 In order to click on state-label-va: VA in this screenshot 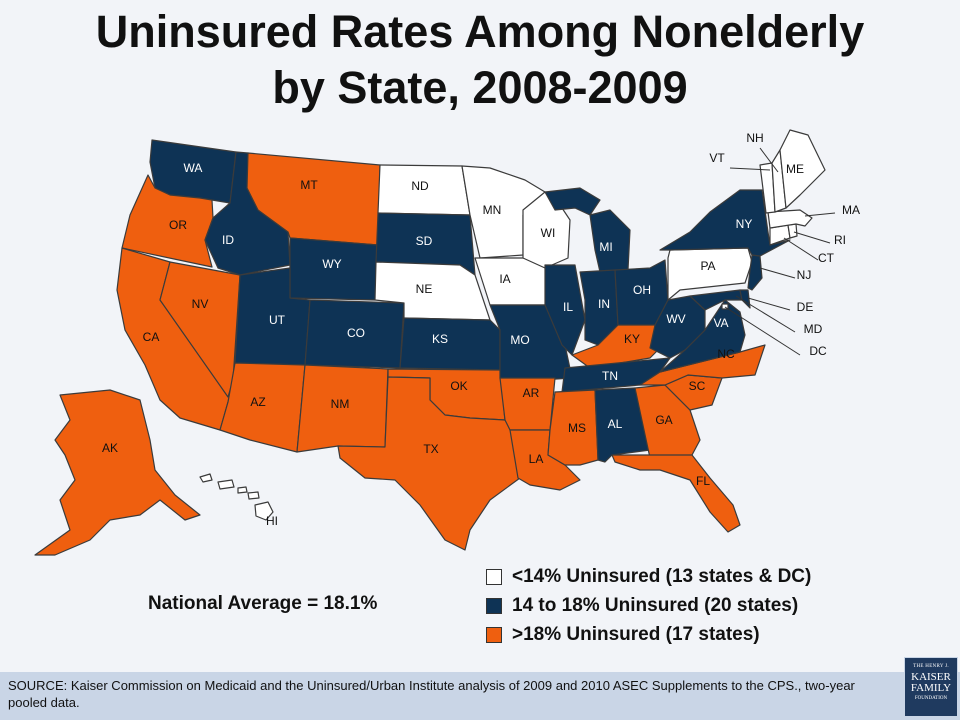, I will do `click(720, 323)`.